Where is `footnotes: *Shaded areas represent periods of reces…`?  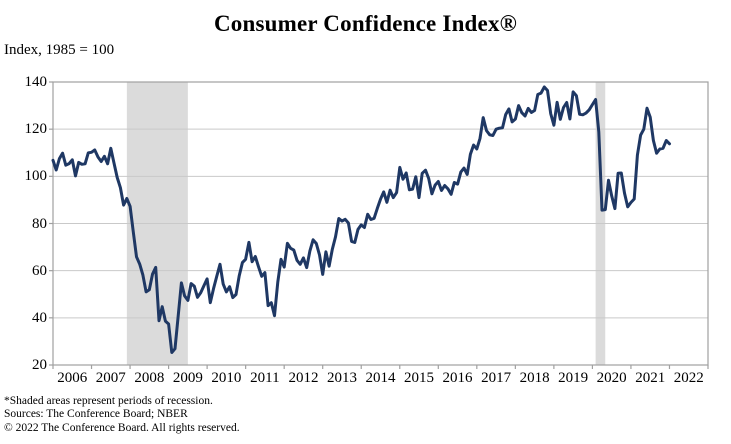
footnotes: *Shaded areas represent periods of reces… is located at coordinates (122, 415).